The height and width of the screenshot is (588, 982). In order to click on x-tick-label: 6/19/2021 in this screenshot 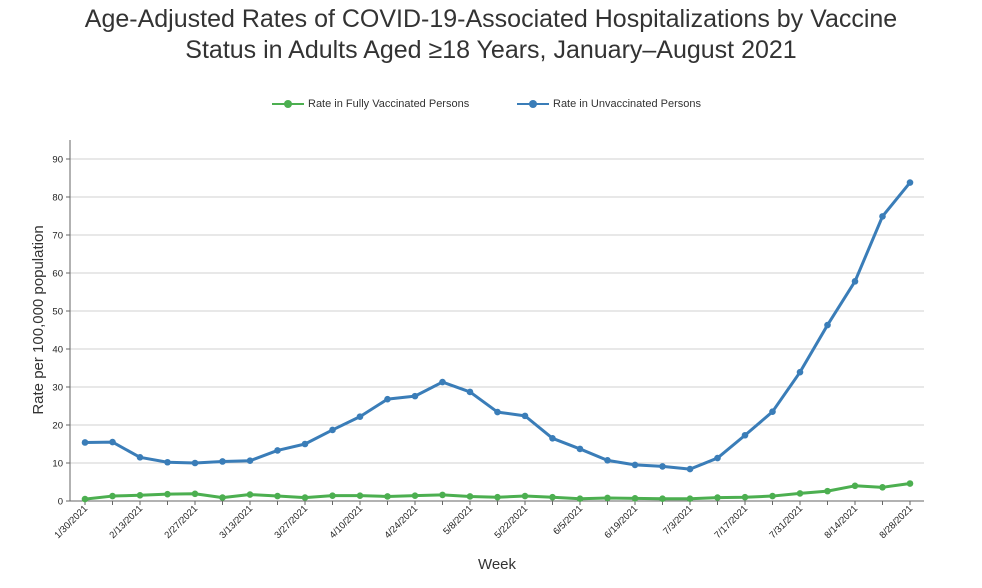, I will do `click(621, 522)`.